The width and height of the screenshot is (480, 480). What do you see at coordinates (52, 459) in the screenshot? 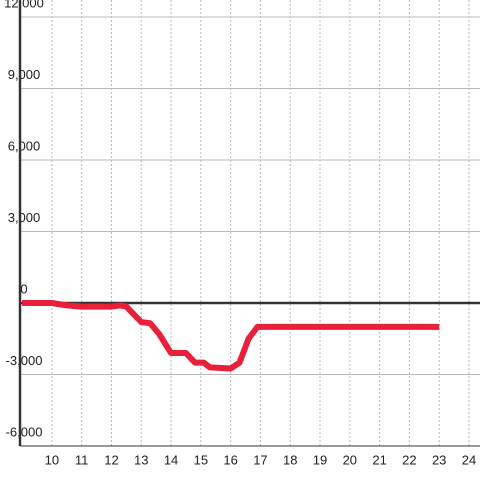
I see `x-tick-label: 10` at bounding box center [52, 459].